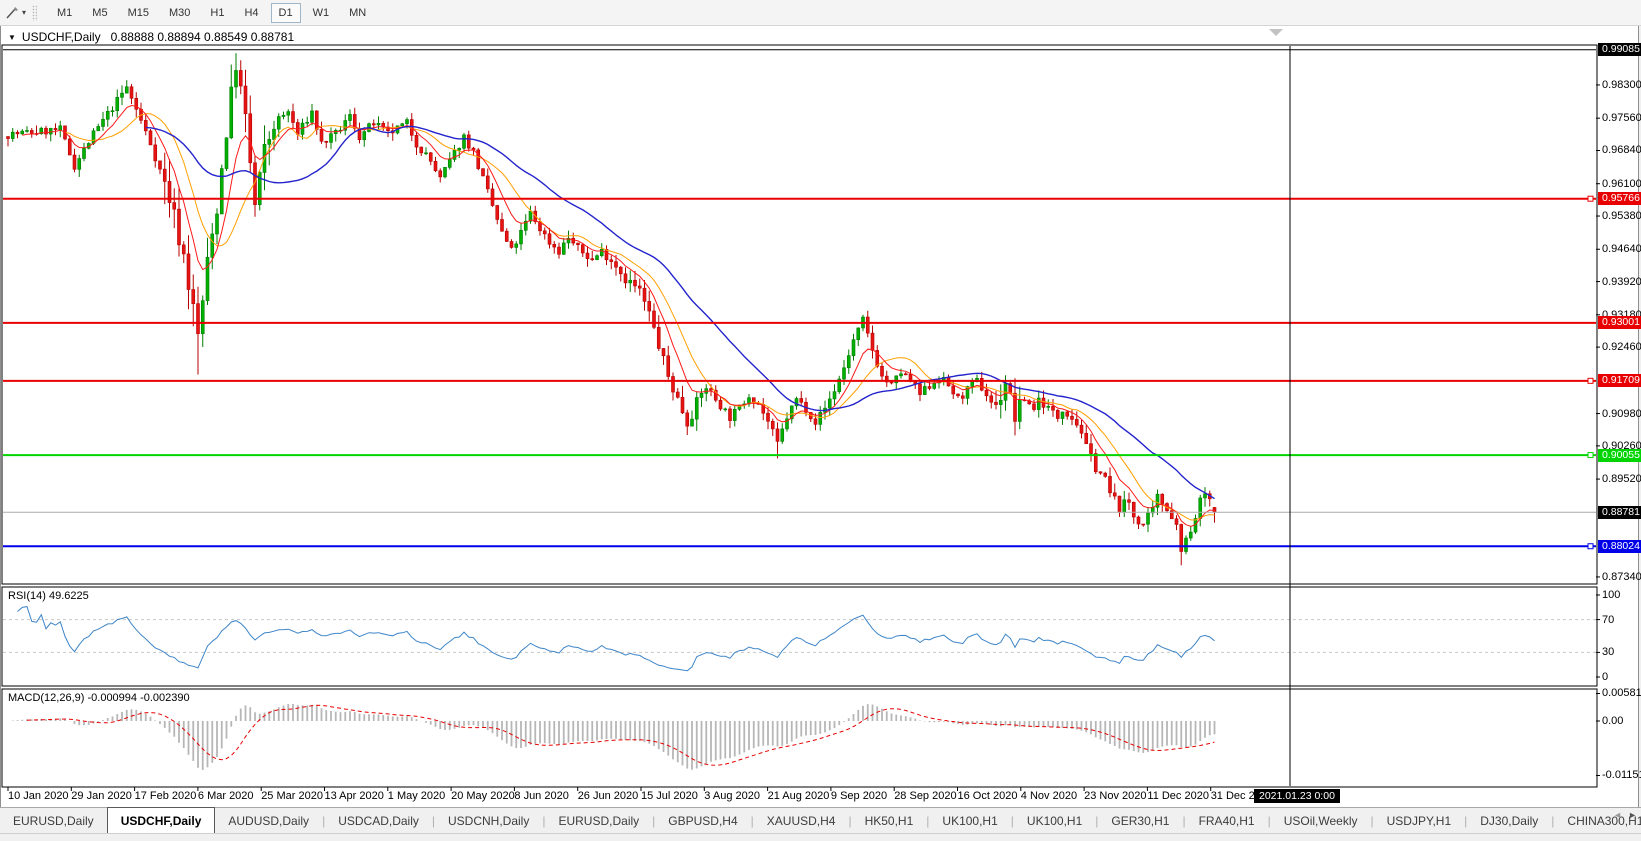  I want to click on tab-usdcnh-daily: USDCNH,Daily, so click(489, 821).